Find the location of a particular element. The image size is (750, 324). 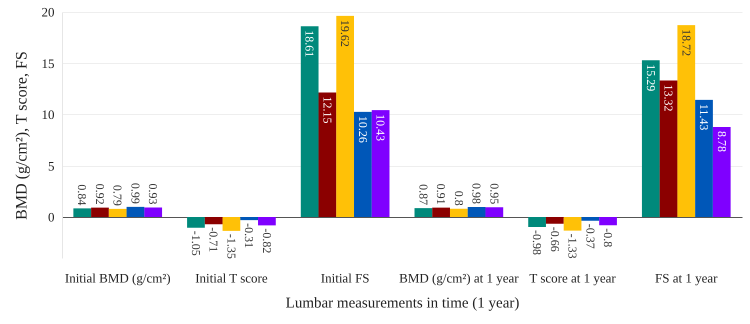

x-tick-label: FS at 1 year is located at coordinates (686, 278).